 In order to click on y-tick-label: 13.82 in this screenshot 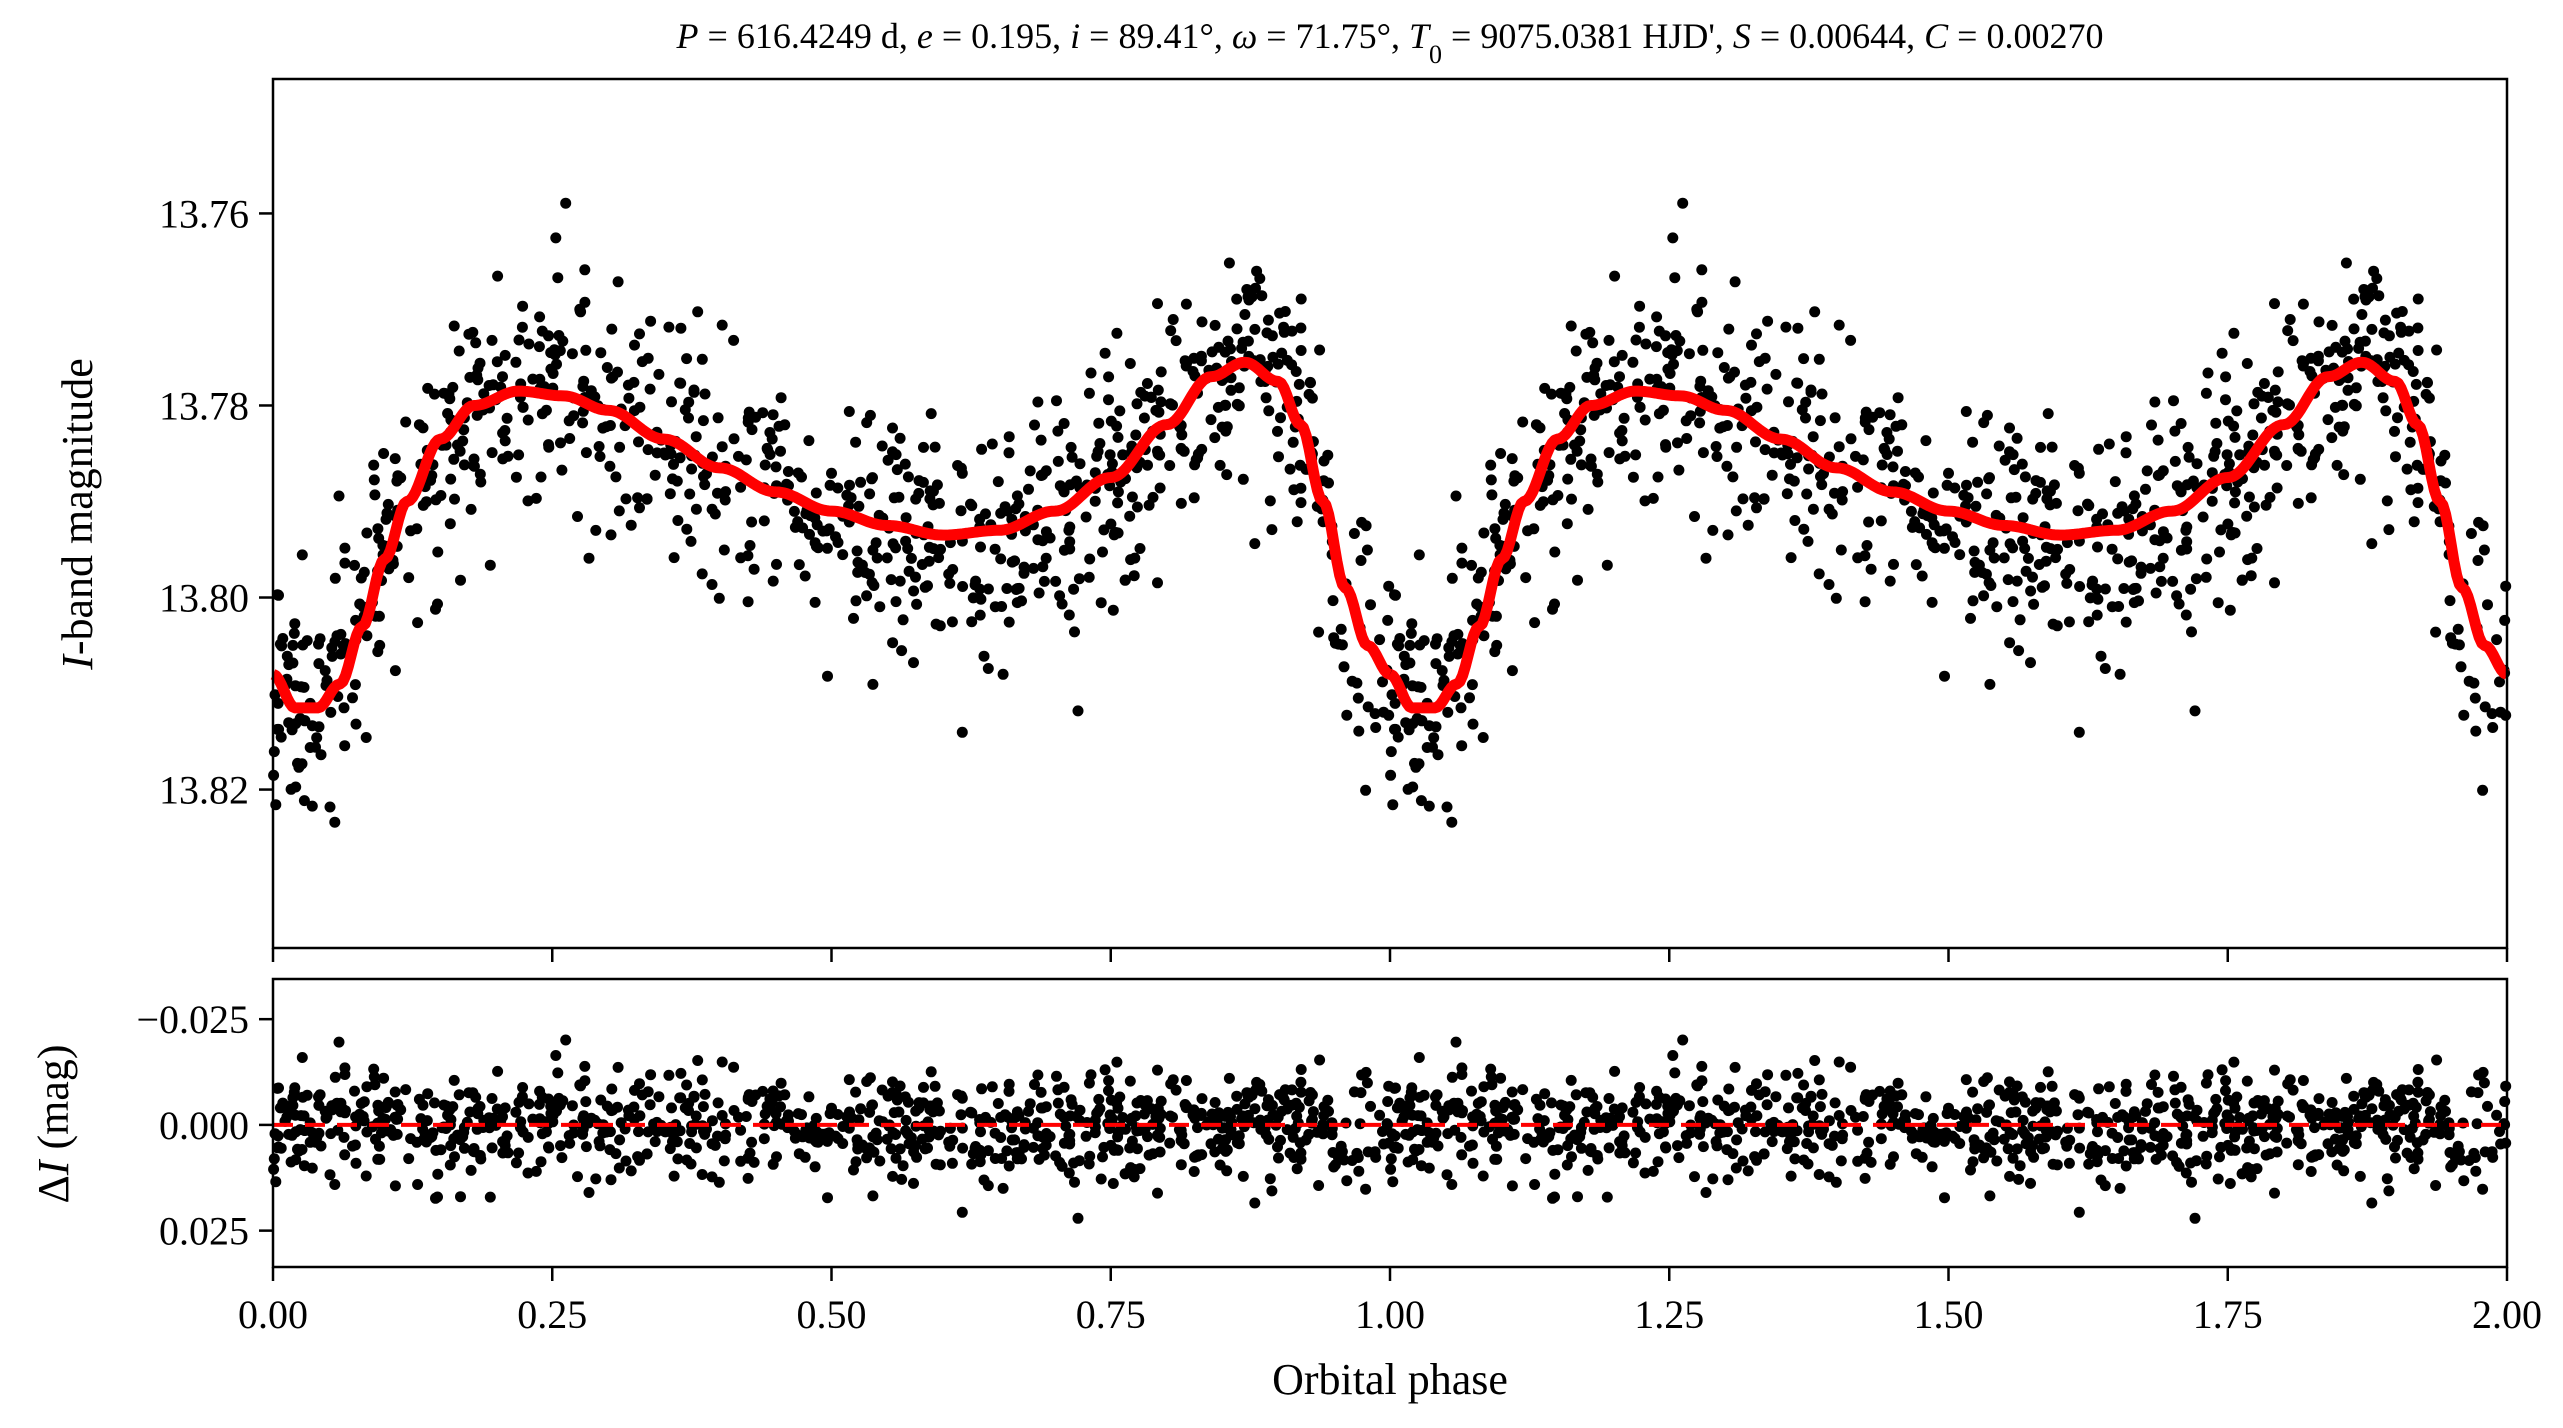, I will do `click(204, 790)`.